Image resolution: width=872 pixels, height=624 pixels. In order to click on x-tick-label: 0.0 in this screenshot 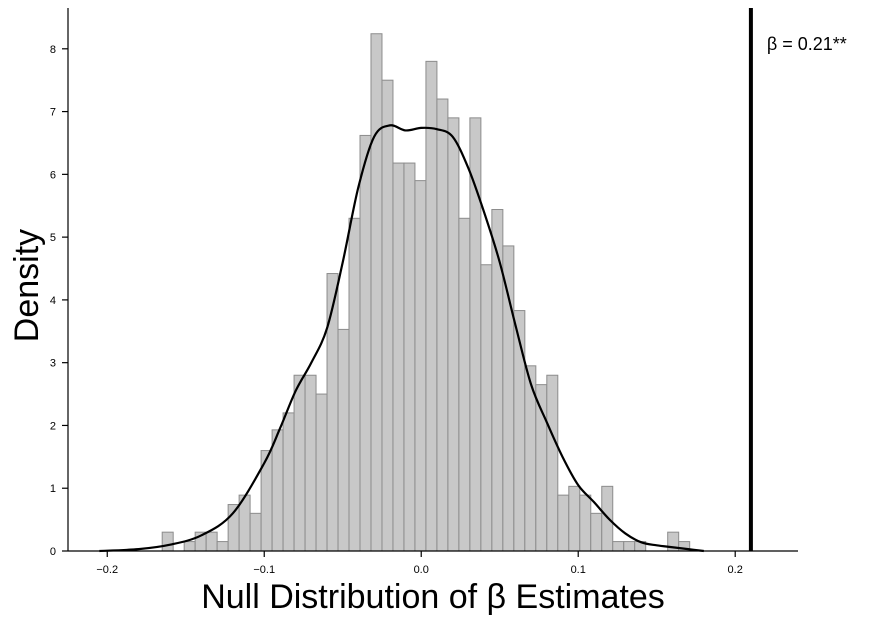, I will do `click(421, 570)`.